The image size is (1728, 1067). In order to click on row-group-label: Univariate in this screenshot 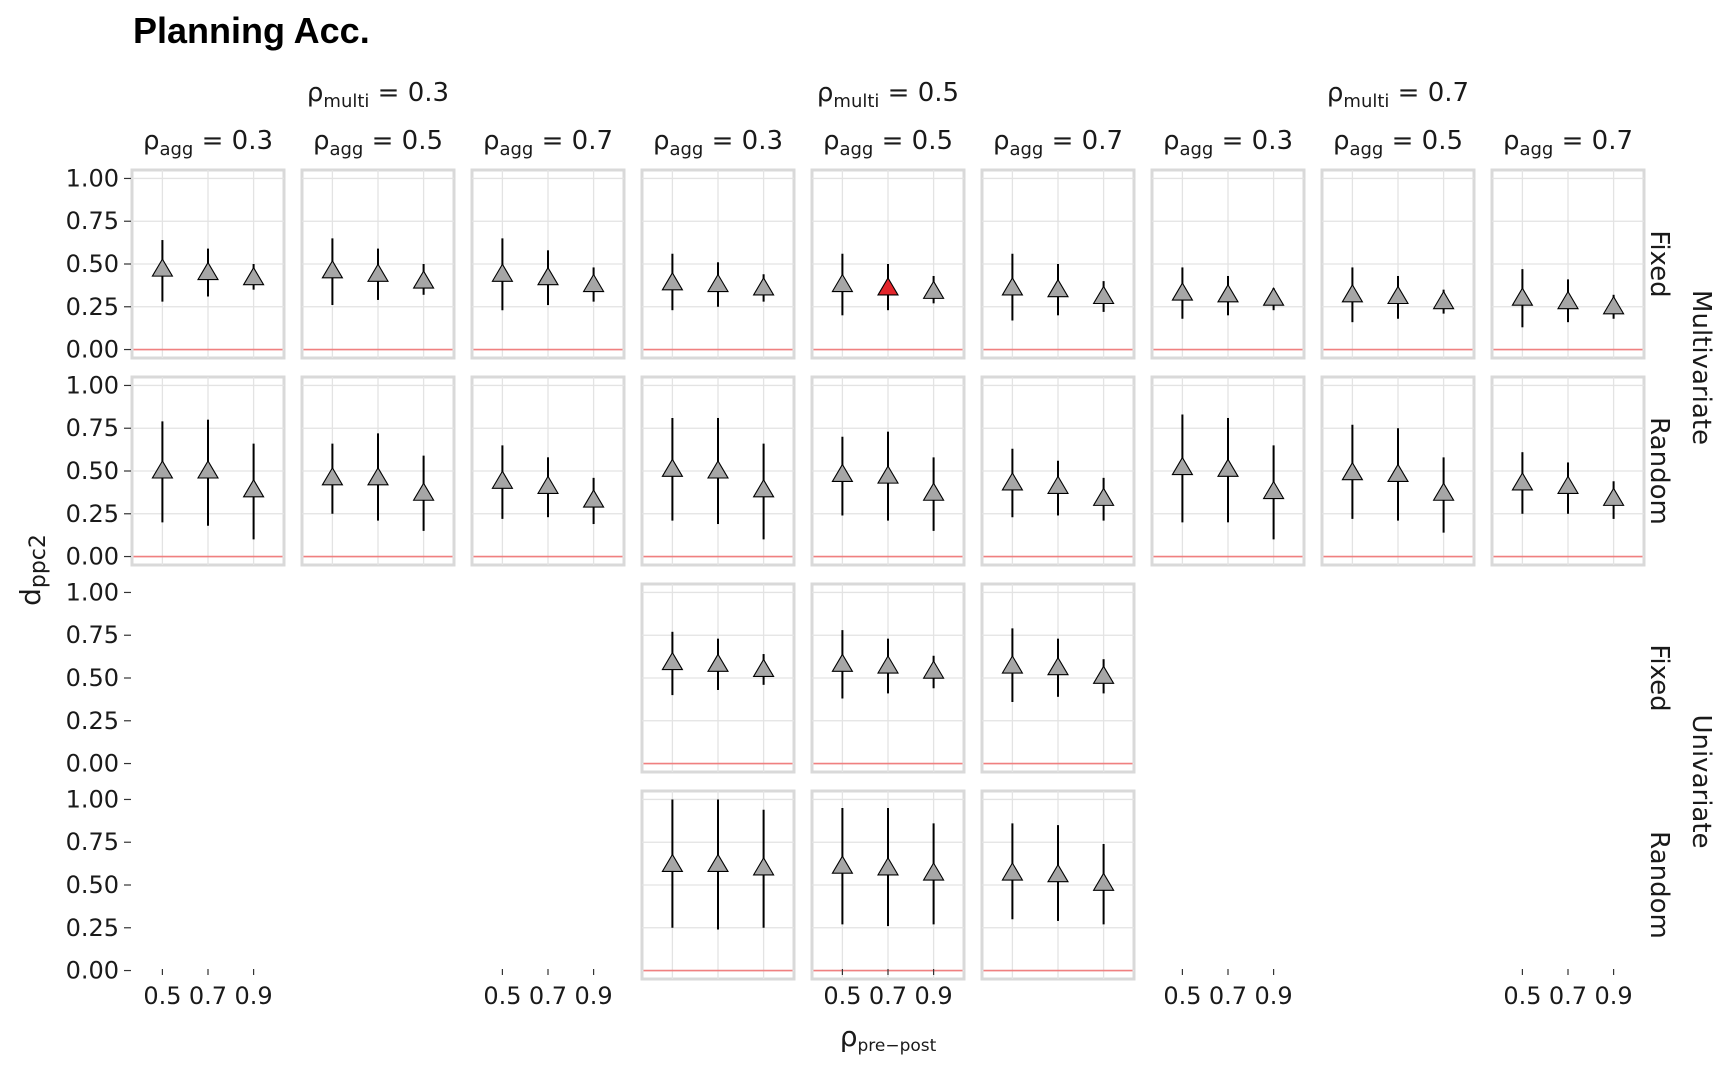, I will do `click(1701, 781)`.